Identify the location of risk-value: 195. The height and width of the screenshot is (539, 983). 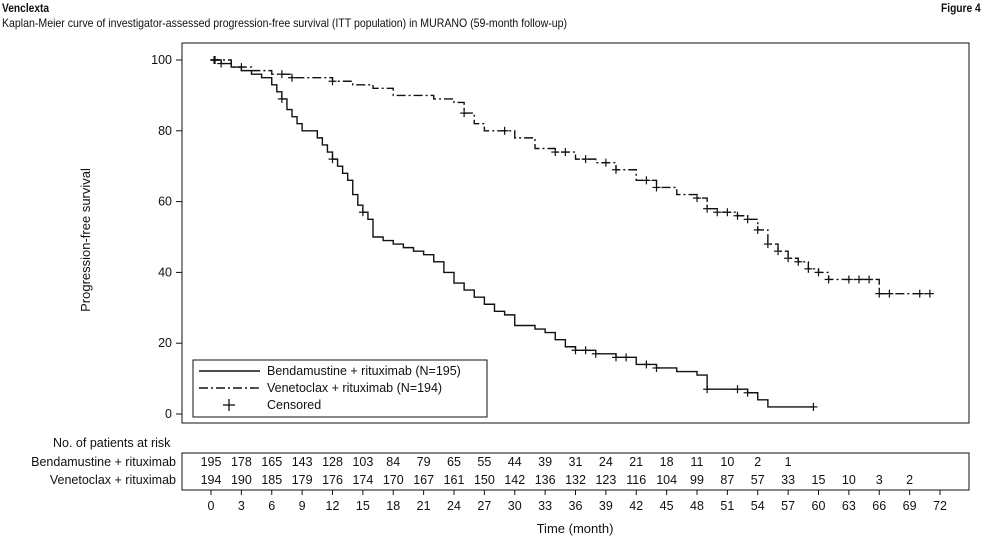
(211, 462).